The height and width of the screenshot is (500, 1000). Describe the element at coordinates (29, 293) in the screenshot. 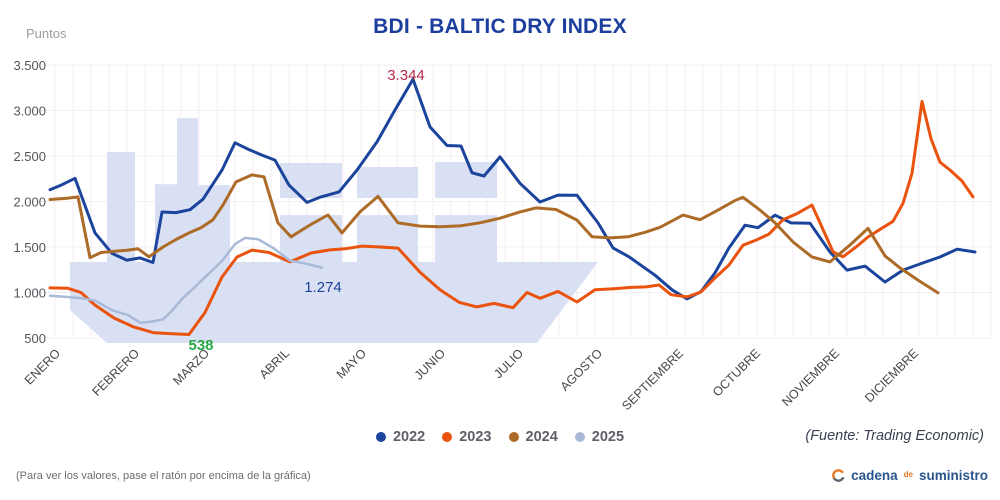

I see `y-tick-label: 1.000` at that location.